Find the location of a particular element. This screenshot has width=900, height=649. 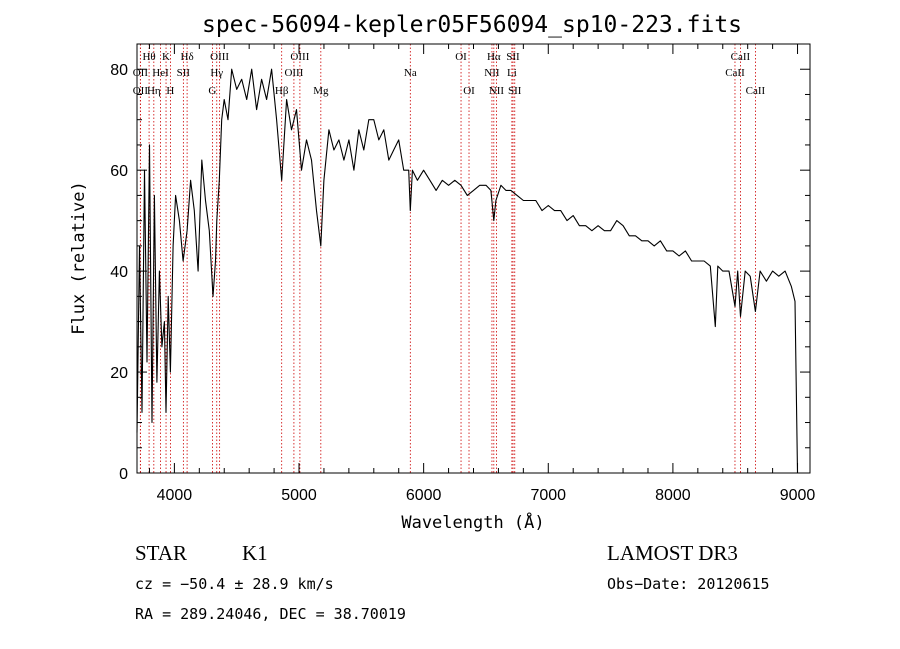

x-tick-label: 5000 is located at coordinates (299, 495).